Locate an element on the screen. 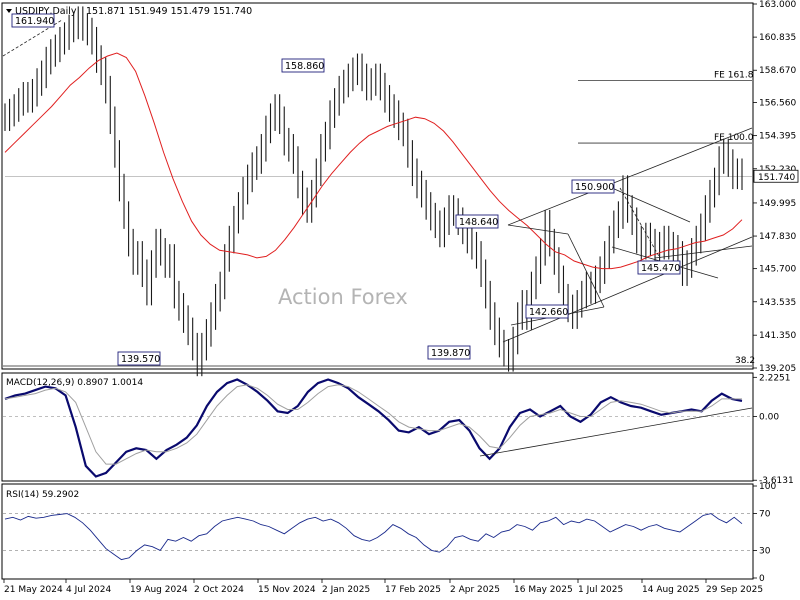  price-annotation-label: 150.900 is located at coordinates (594, 187).